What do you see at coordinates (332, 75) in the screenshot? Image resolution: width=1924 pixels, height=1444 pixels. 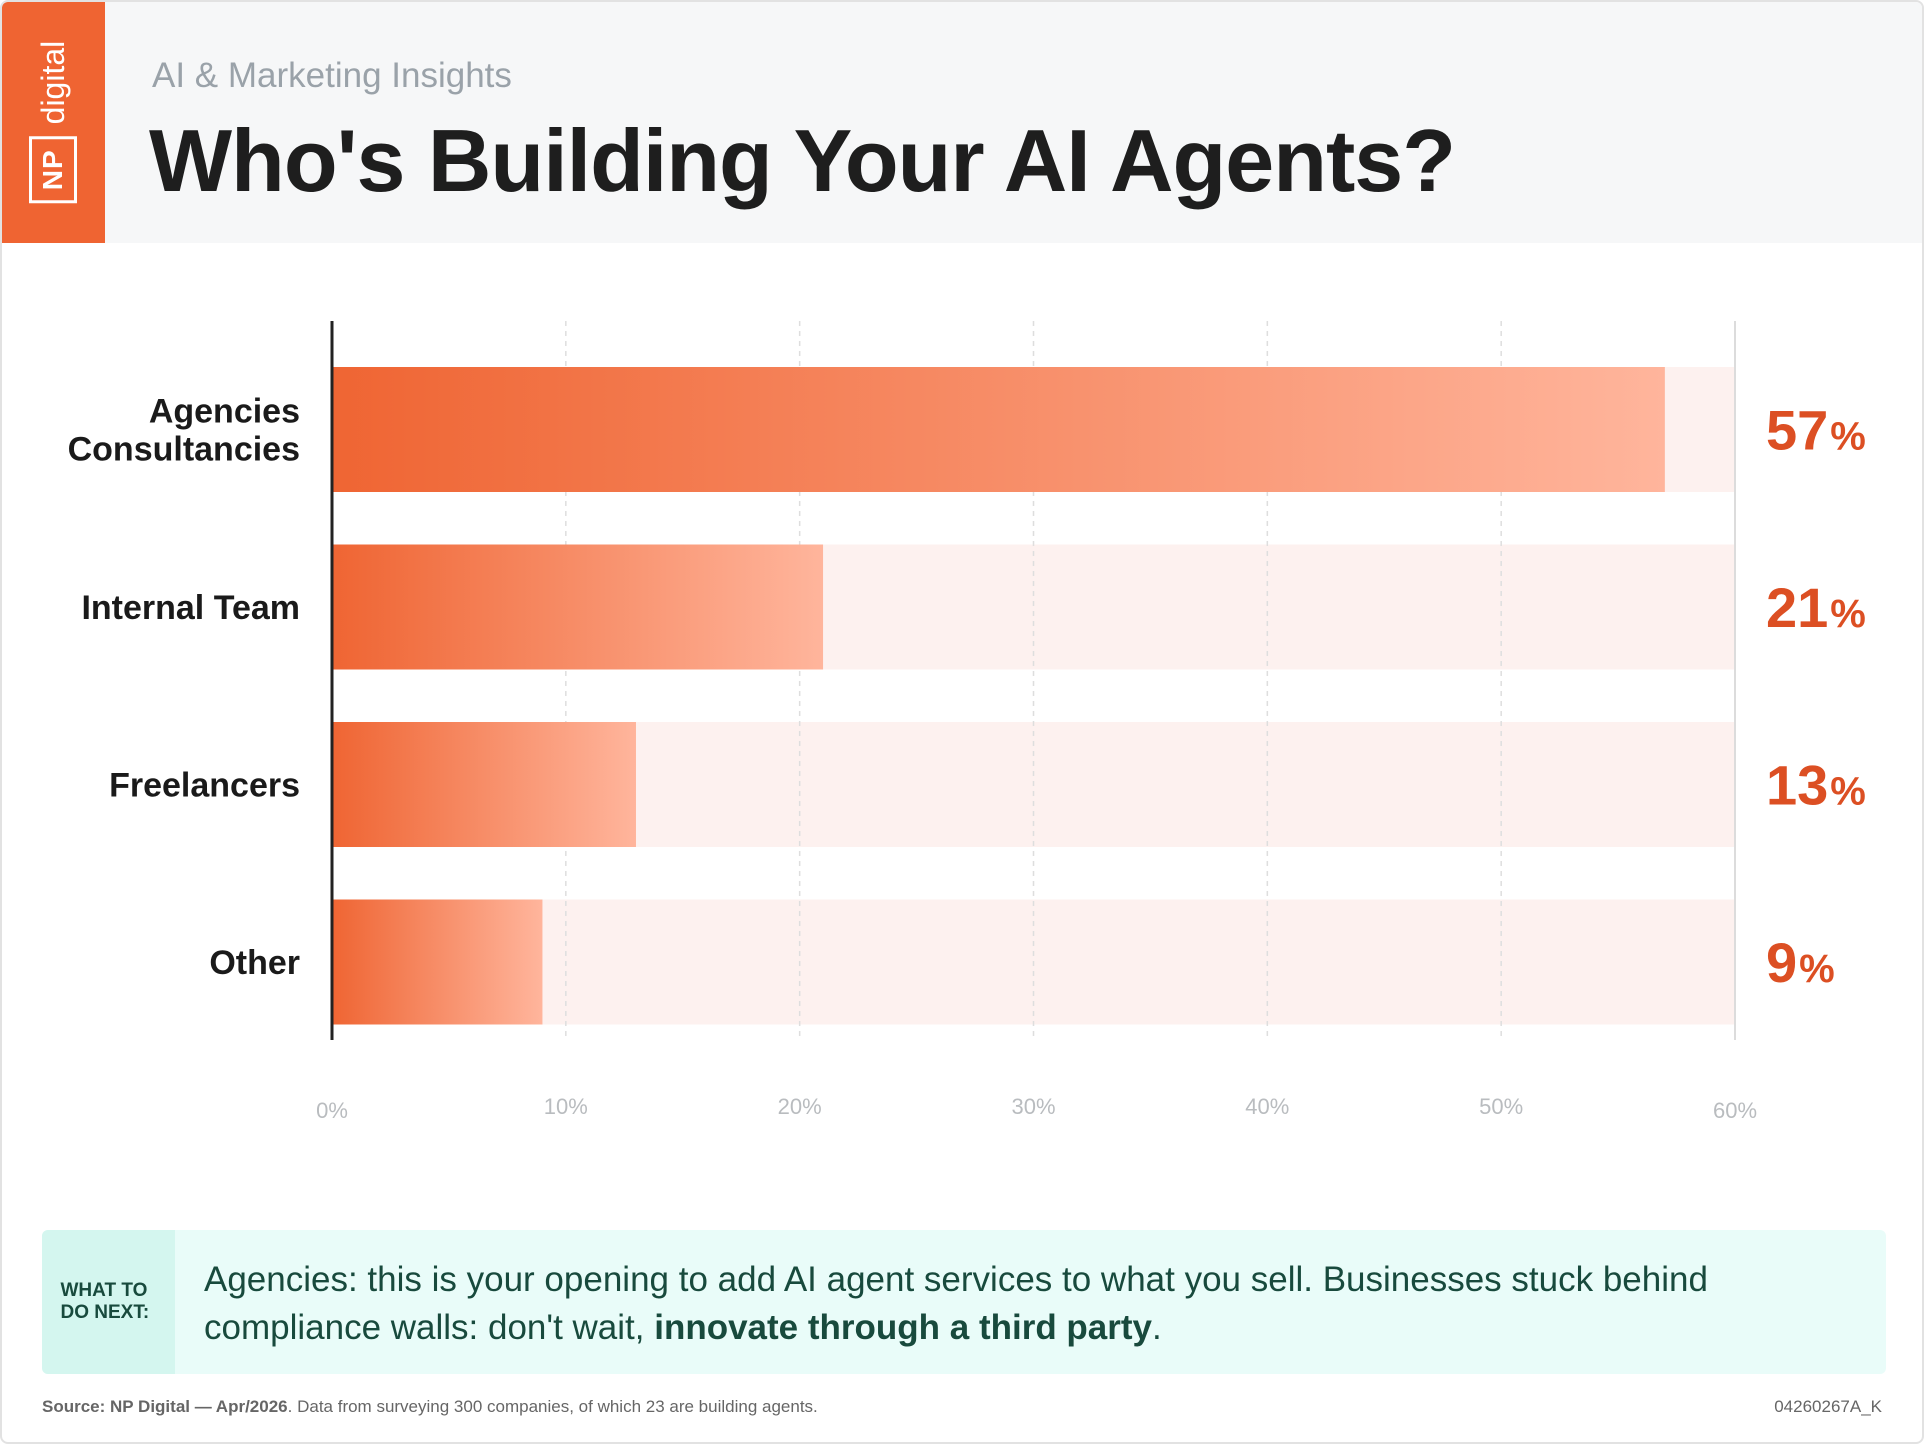 I see `kicker-text: AI & Marketing Insights` at bounding box center [332, 75].